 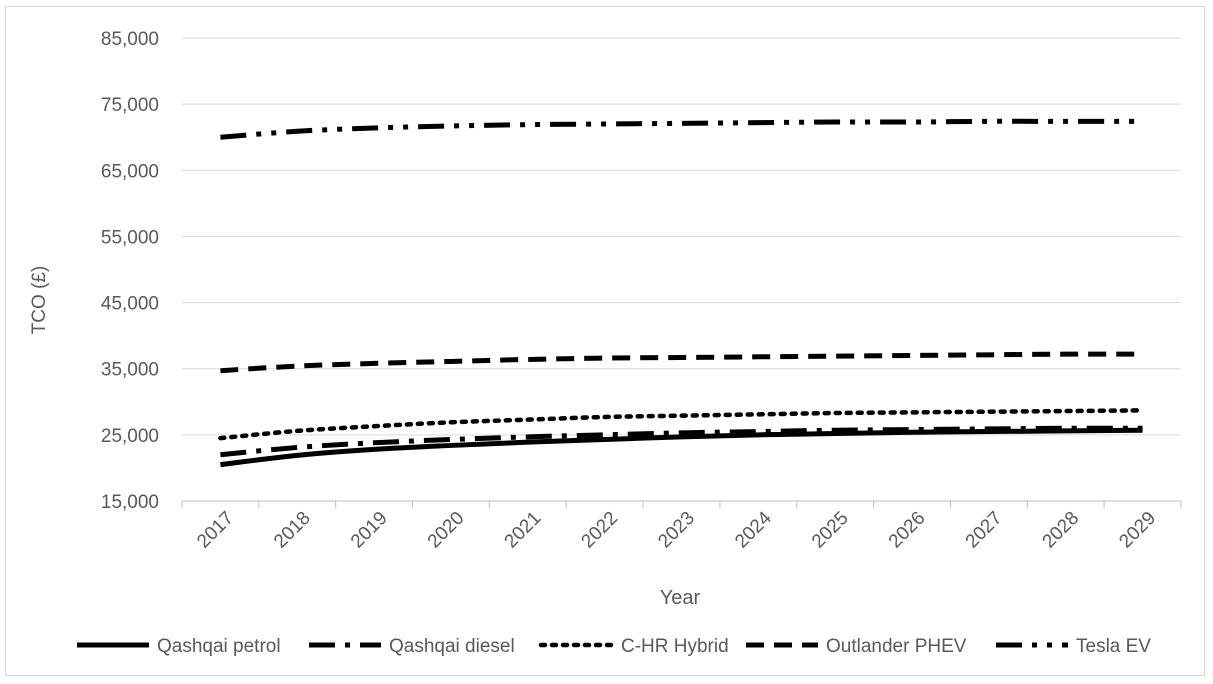 What do you see at coordinates (907, 530) in the screenshot?
I see `x-tick-label: 2026` at bounding box center [907, 530].